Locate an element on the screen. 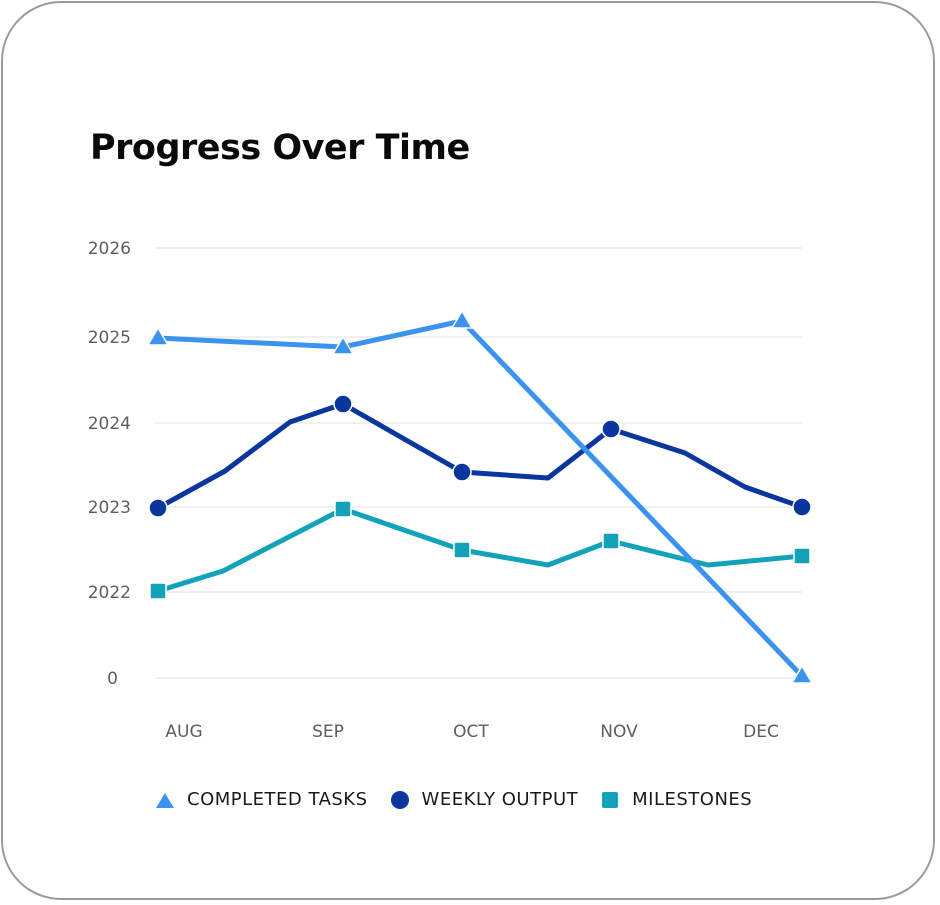  y-tick-label: 2025 is located at coordinates (109, 338).